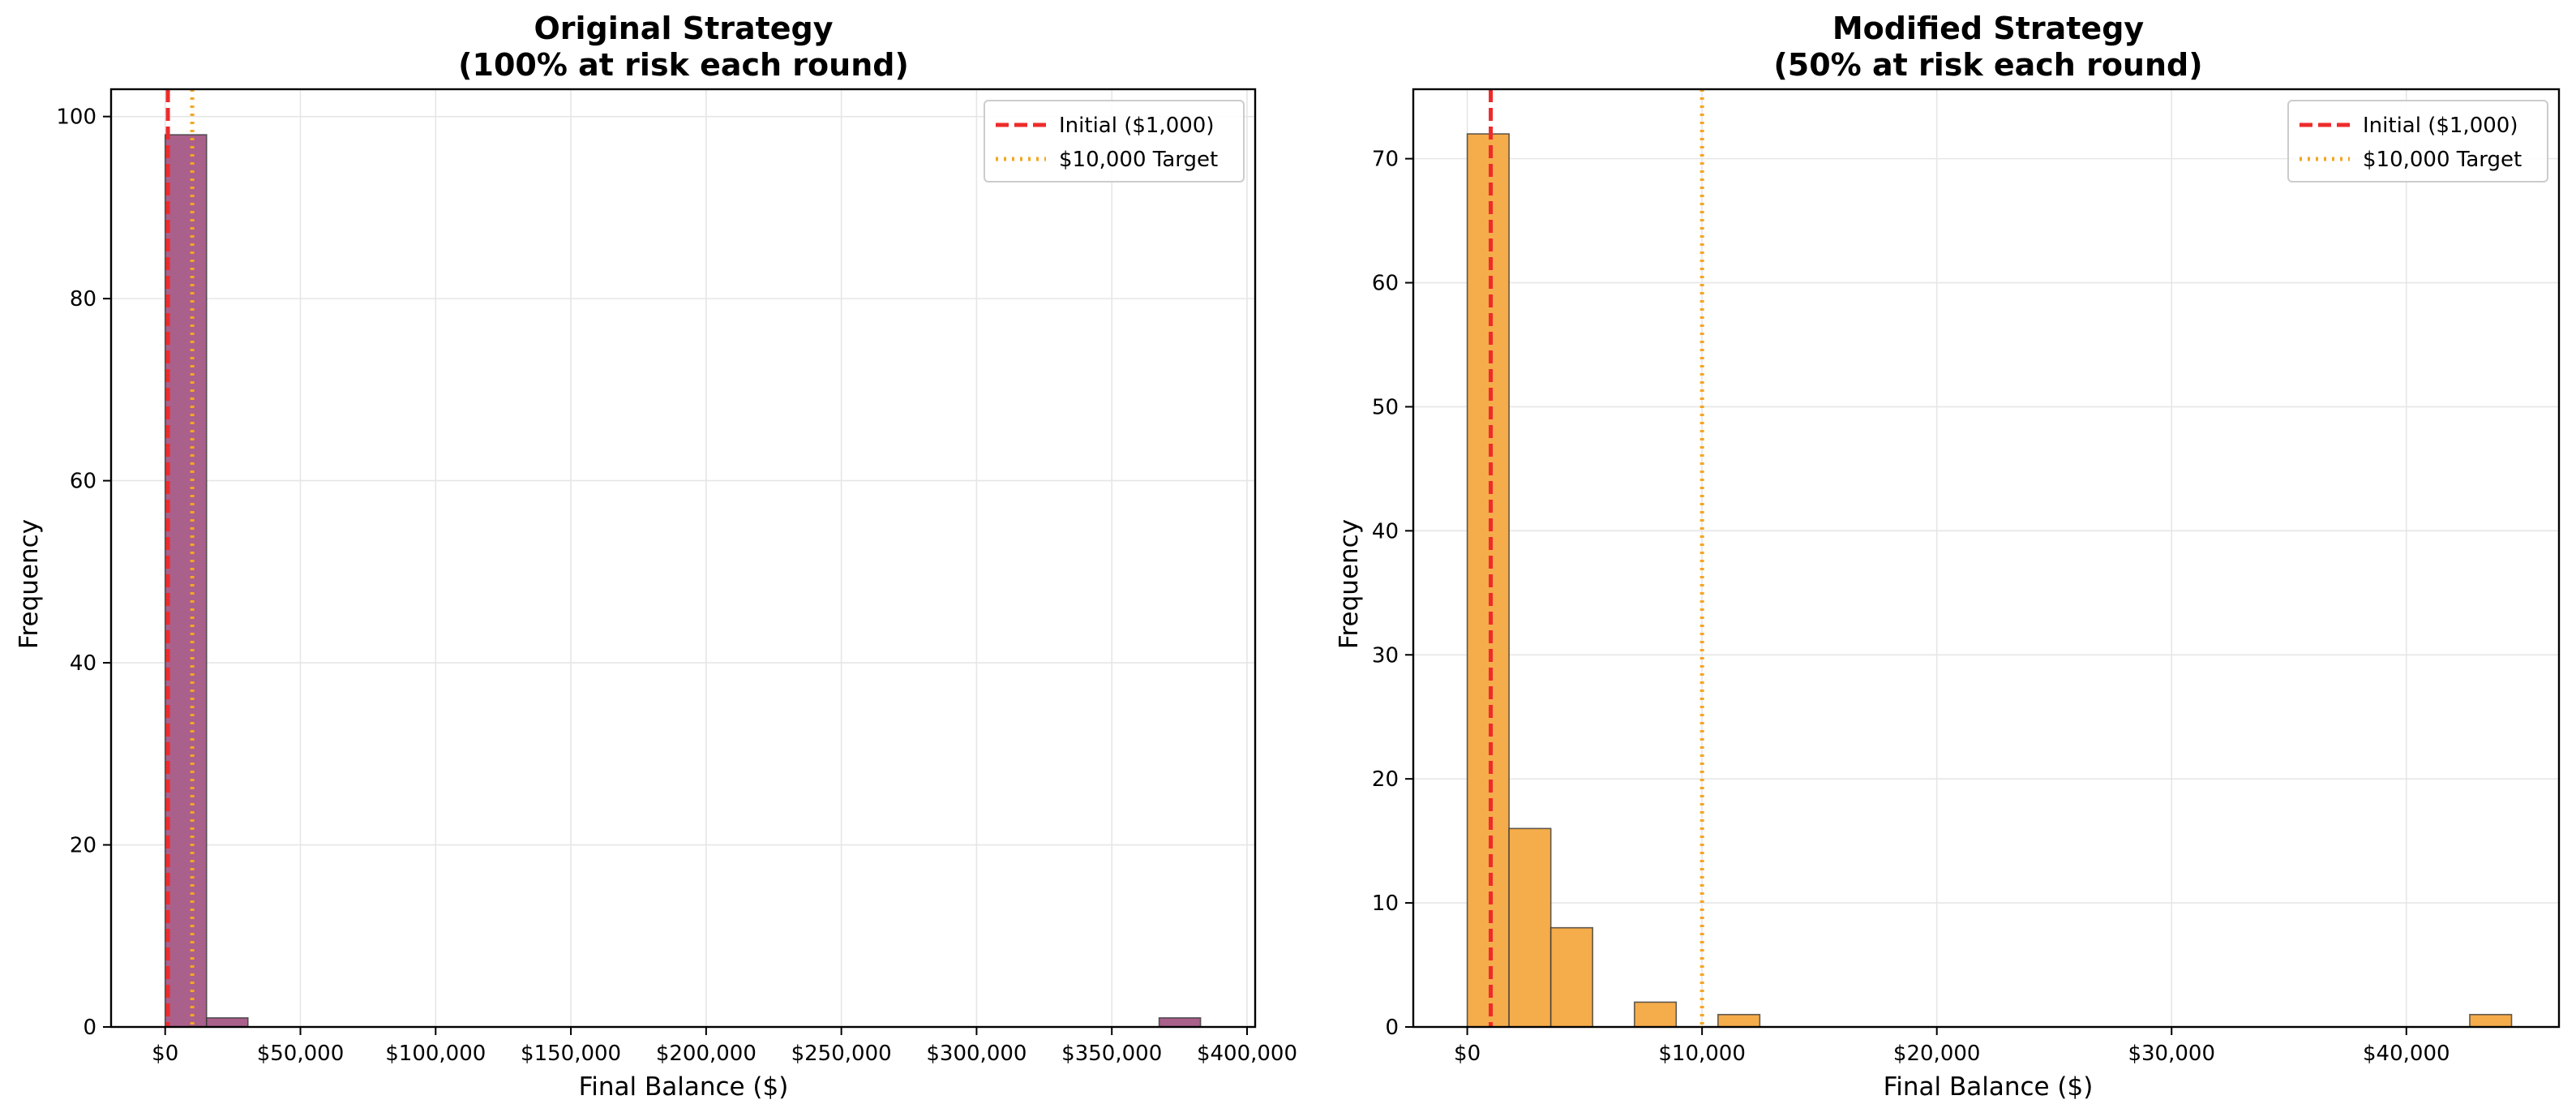 Image resolution: width=2576 pixels, height=1117 pixels. I want to click on y-tick-label: 100, so click(76, 118).